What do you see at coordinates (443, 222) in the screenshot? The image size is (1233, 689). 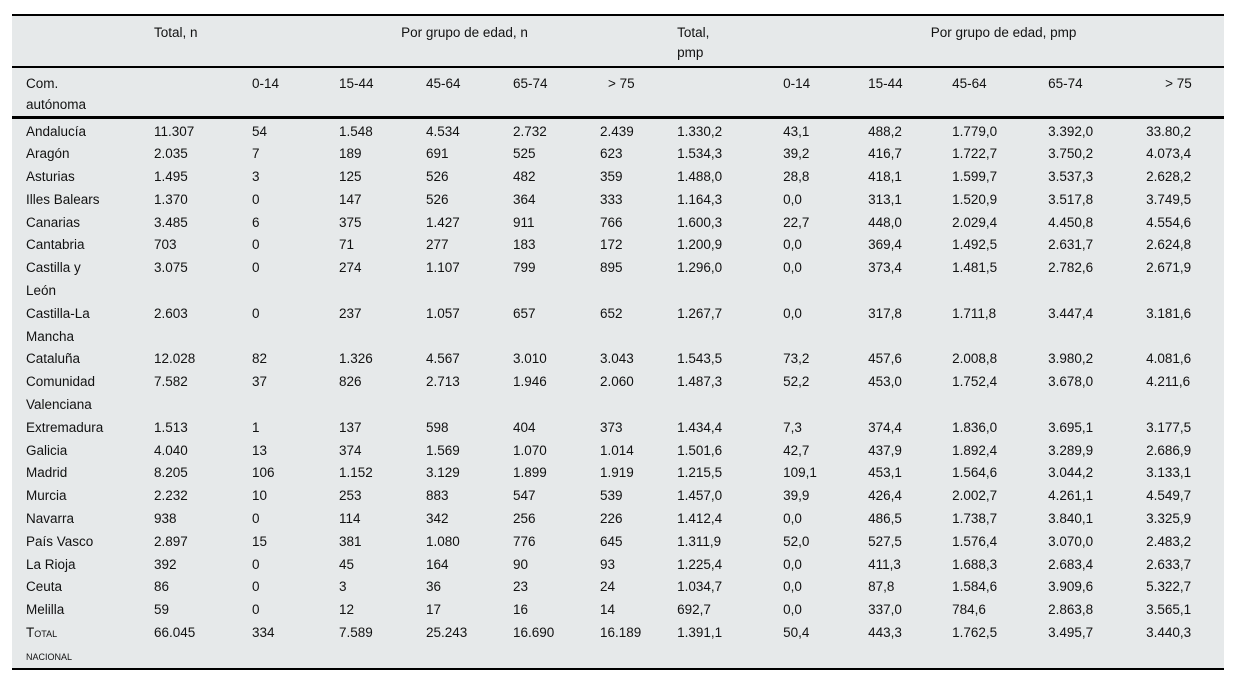 I see `value-cell: 1.427` at bounding box center [443, 222].